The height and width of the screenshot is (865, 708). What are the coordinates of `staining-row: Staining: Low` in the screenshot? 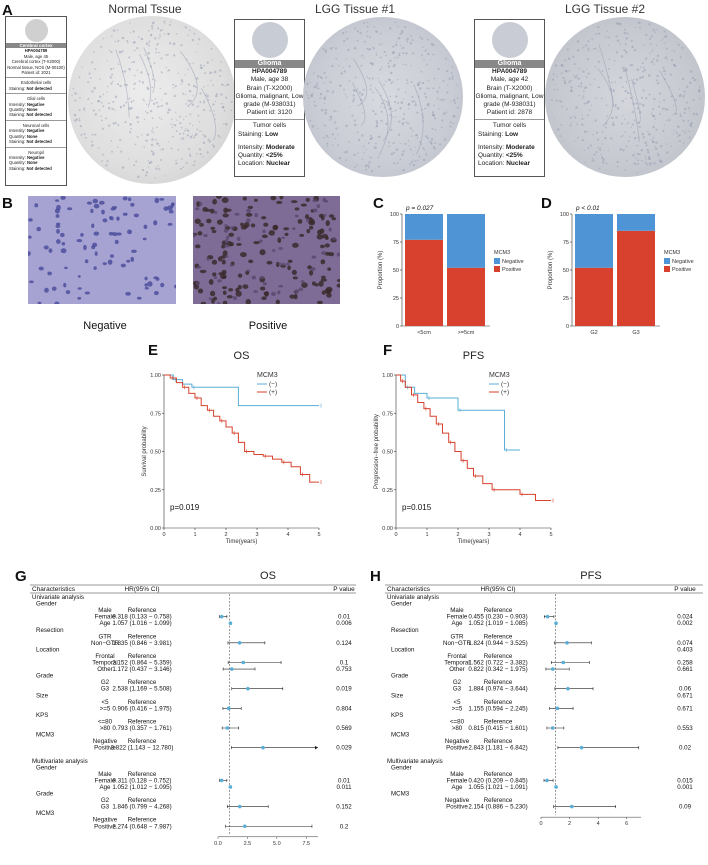 It's located at (498, 134).